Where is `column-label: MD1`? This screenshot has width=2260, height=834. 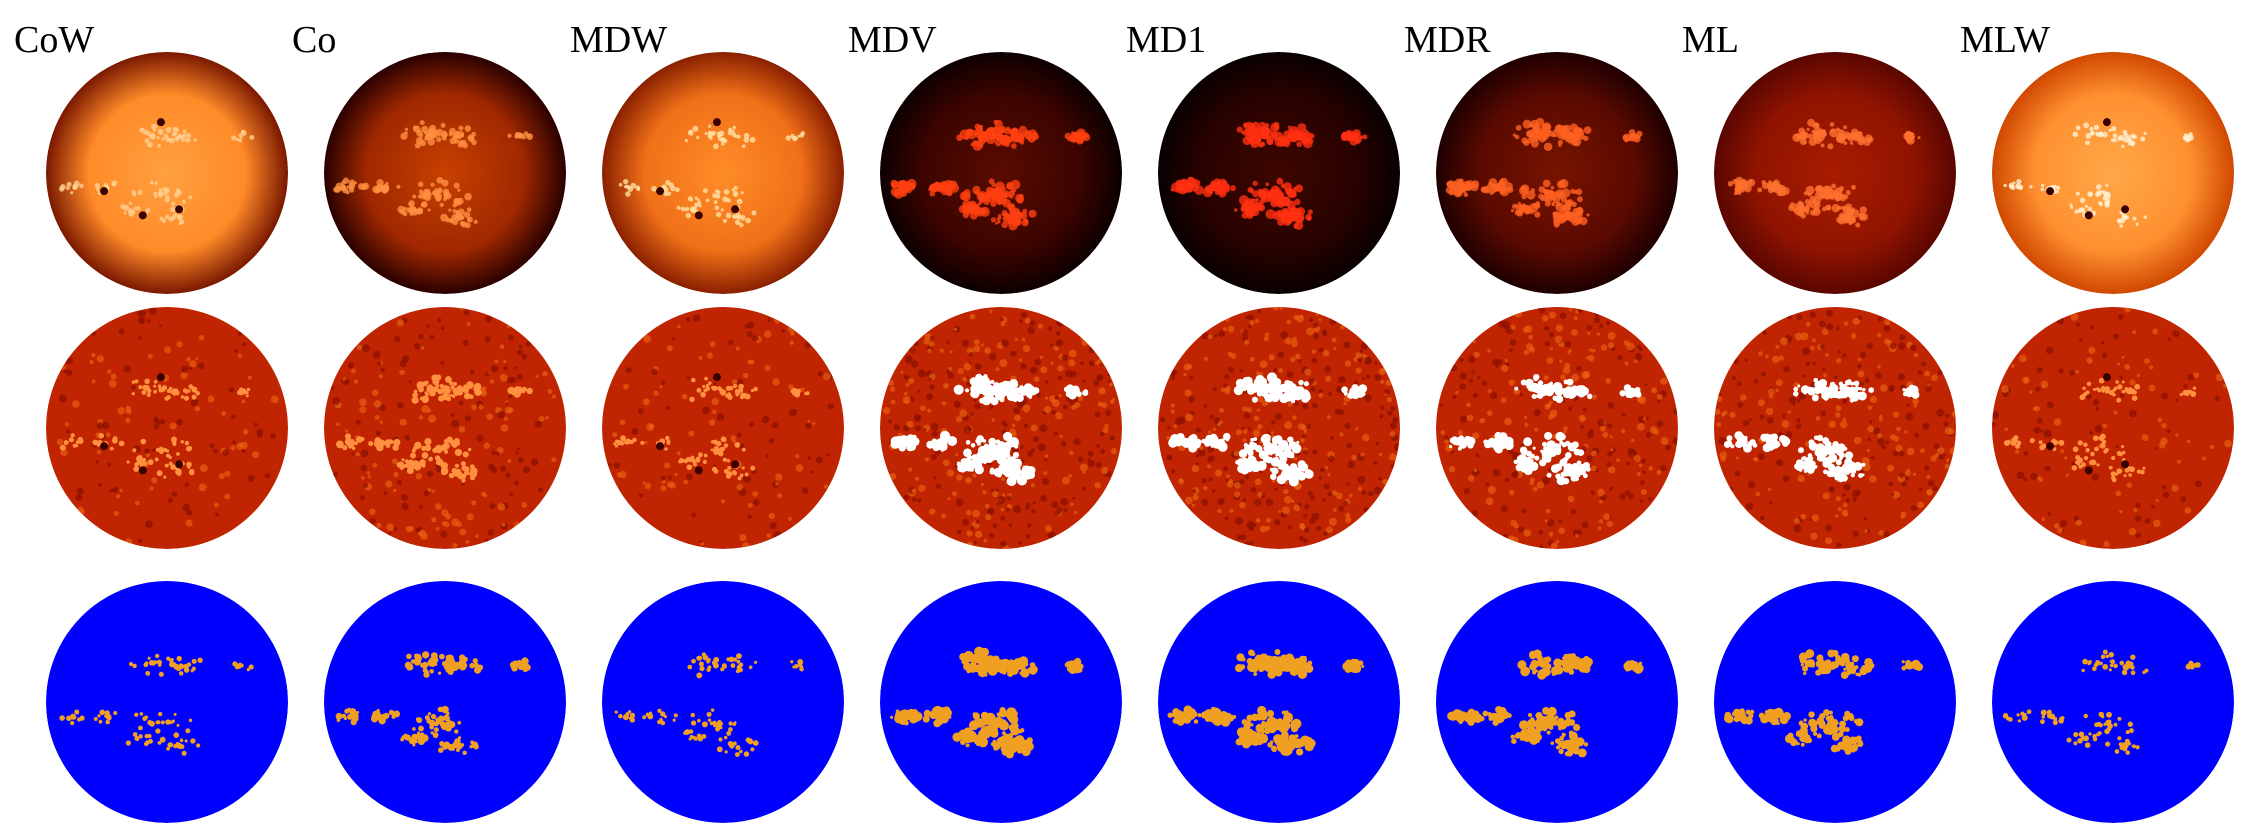
column-label: MD1 is located at coordinates (1166, 40).